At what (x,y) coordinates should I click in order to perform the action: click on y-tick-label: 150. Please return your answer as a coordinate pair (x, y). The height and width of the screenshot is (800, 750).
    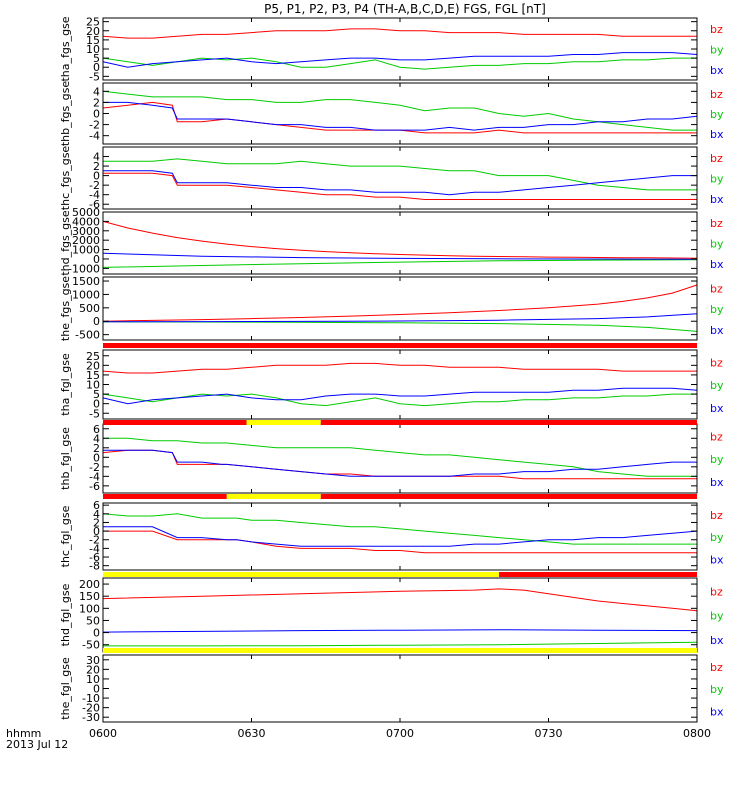
    Looking at the image, I should click on (89, 596).